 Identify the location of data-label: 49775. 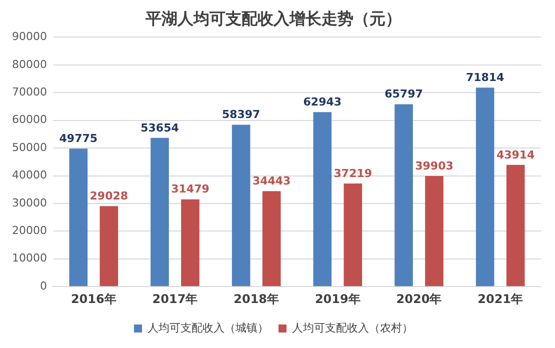
(78, 139).